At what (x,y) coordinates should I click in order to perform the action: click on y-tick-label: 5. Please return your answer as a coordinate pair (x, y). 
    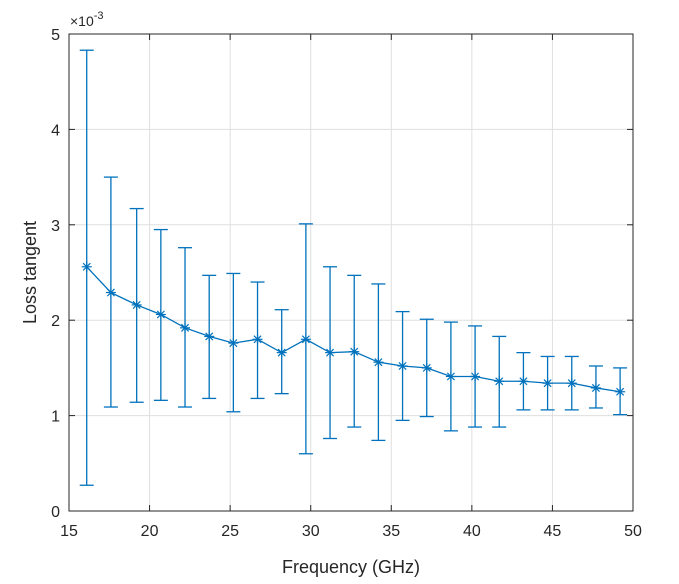
    Looking at the image, I should click on (55, 35).